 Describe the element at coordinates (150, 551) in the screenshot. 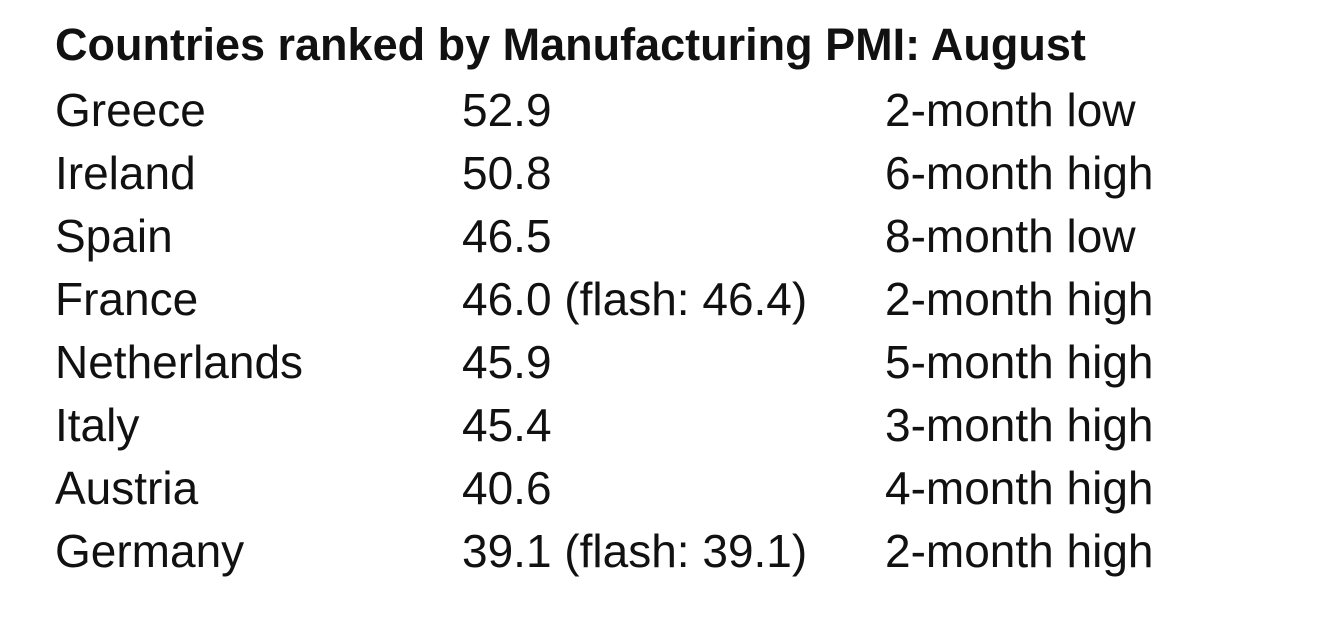

I see `country: Germany` at that location.